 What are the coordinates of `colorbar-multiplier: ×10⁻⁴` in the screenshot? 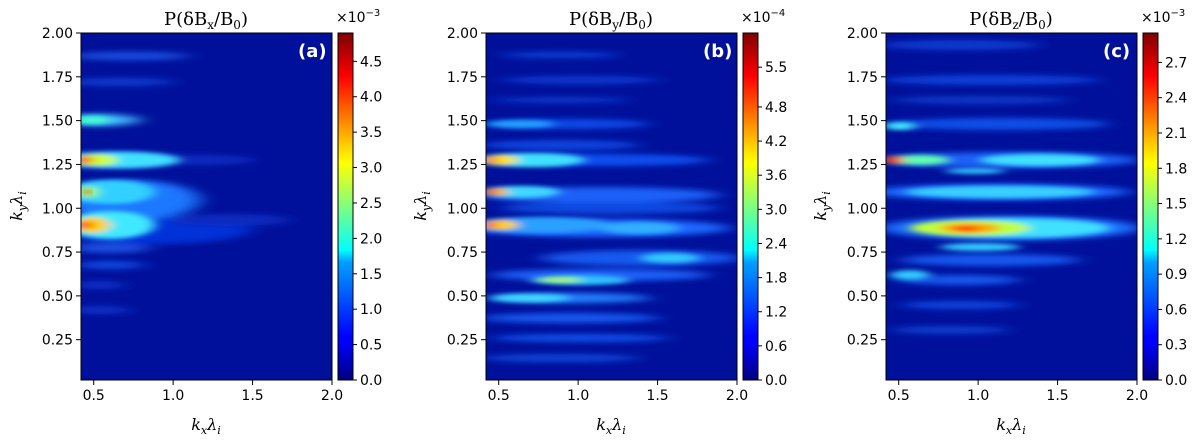 It's located at (763, 17).